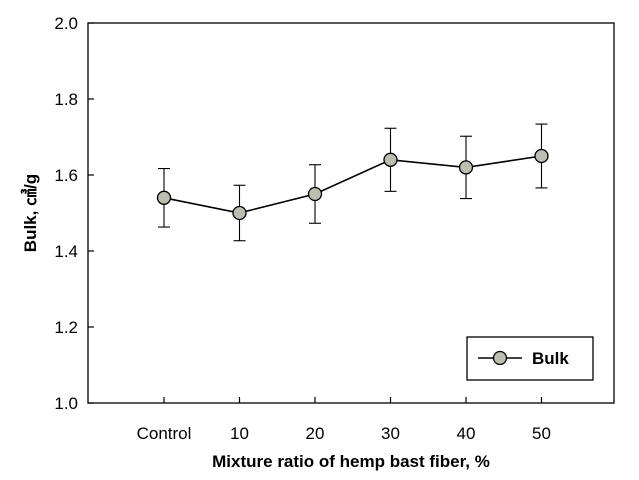 This screenshot has width=639, height=480. I want to click on x-axis: Control 10 20 30 40 50, so click(344, 420).